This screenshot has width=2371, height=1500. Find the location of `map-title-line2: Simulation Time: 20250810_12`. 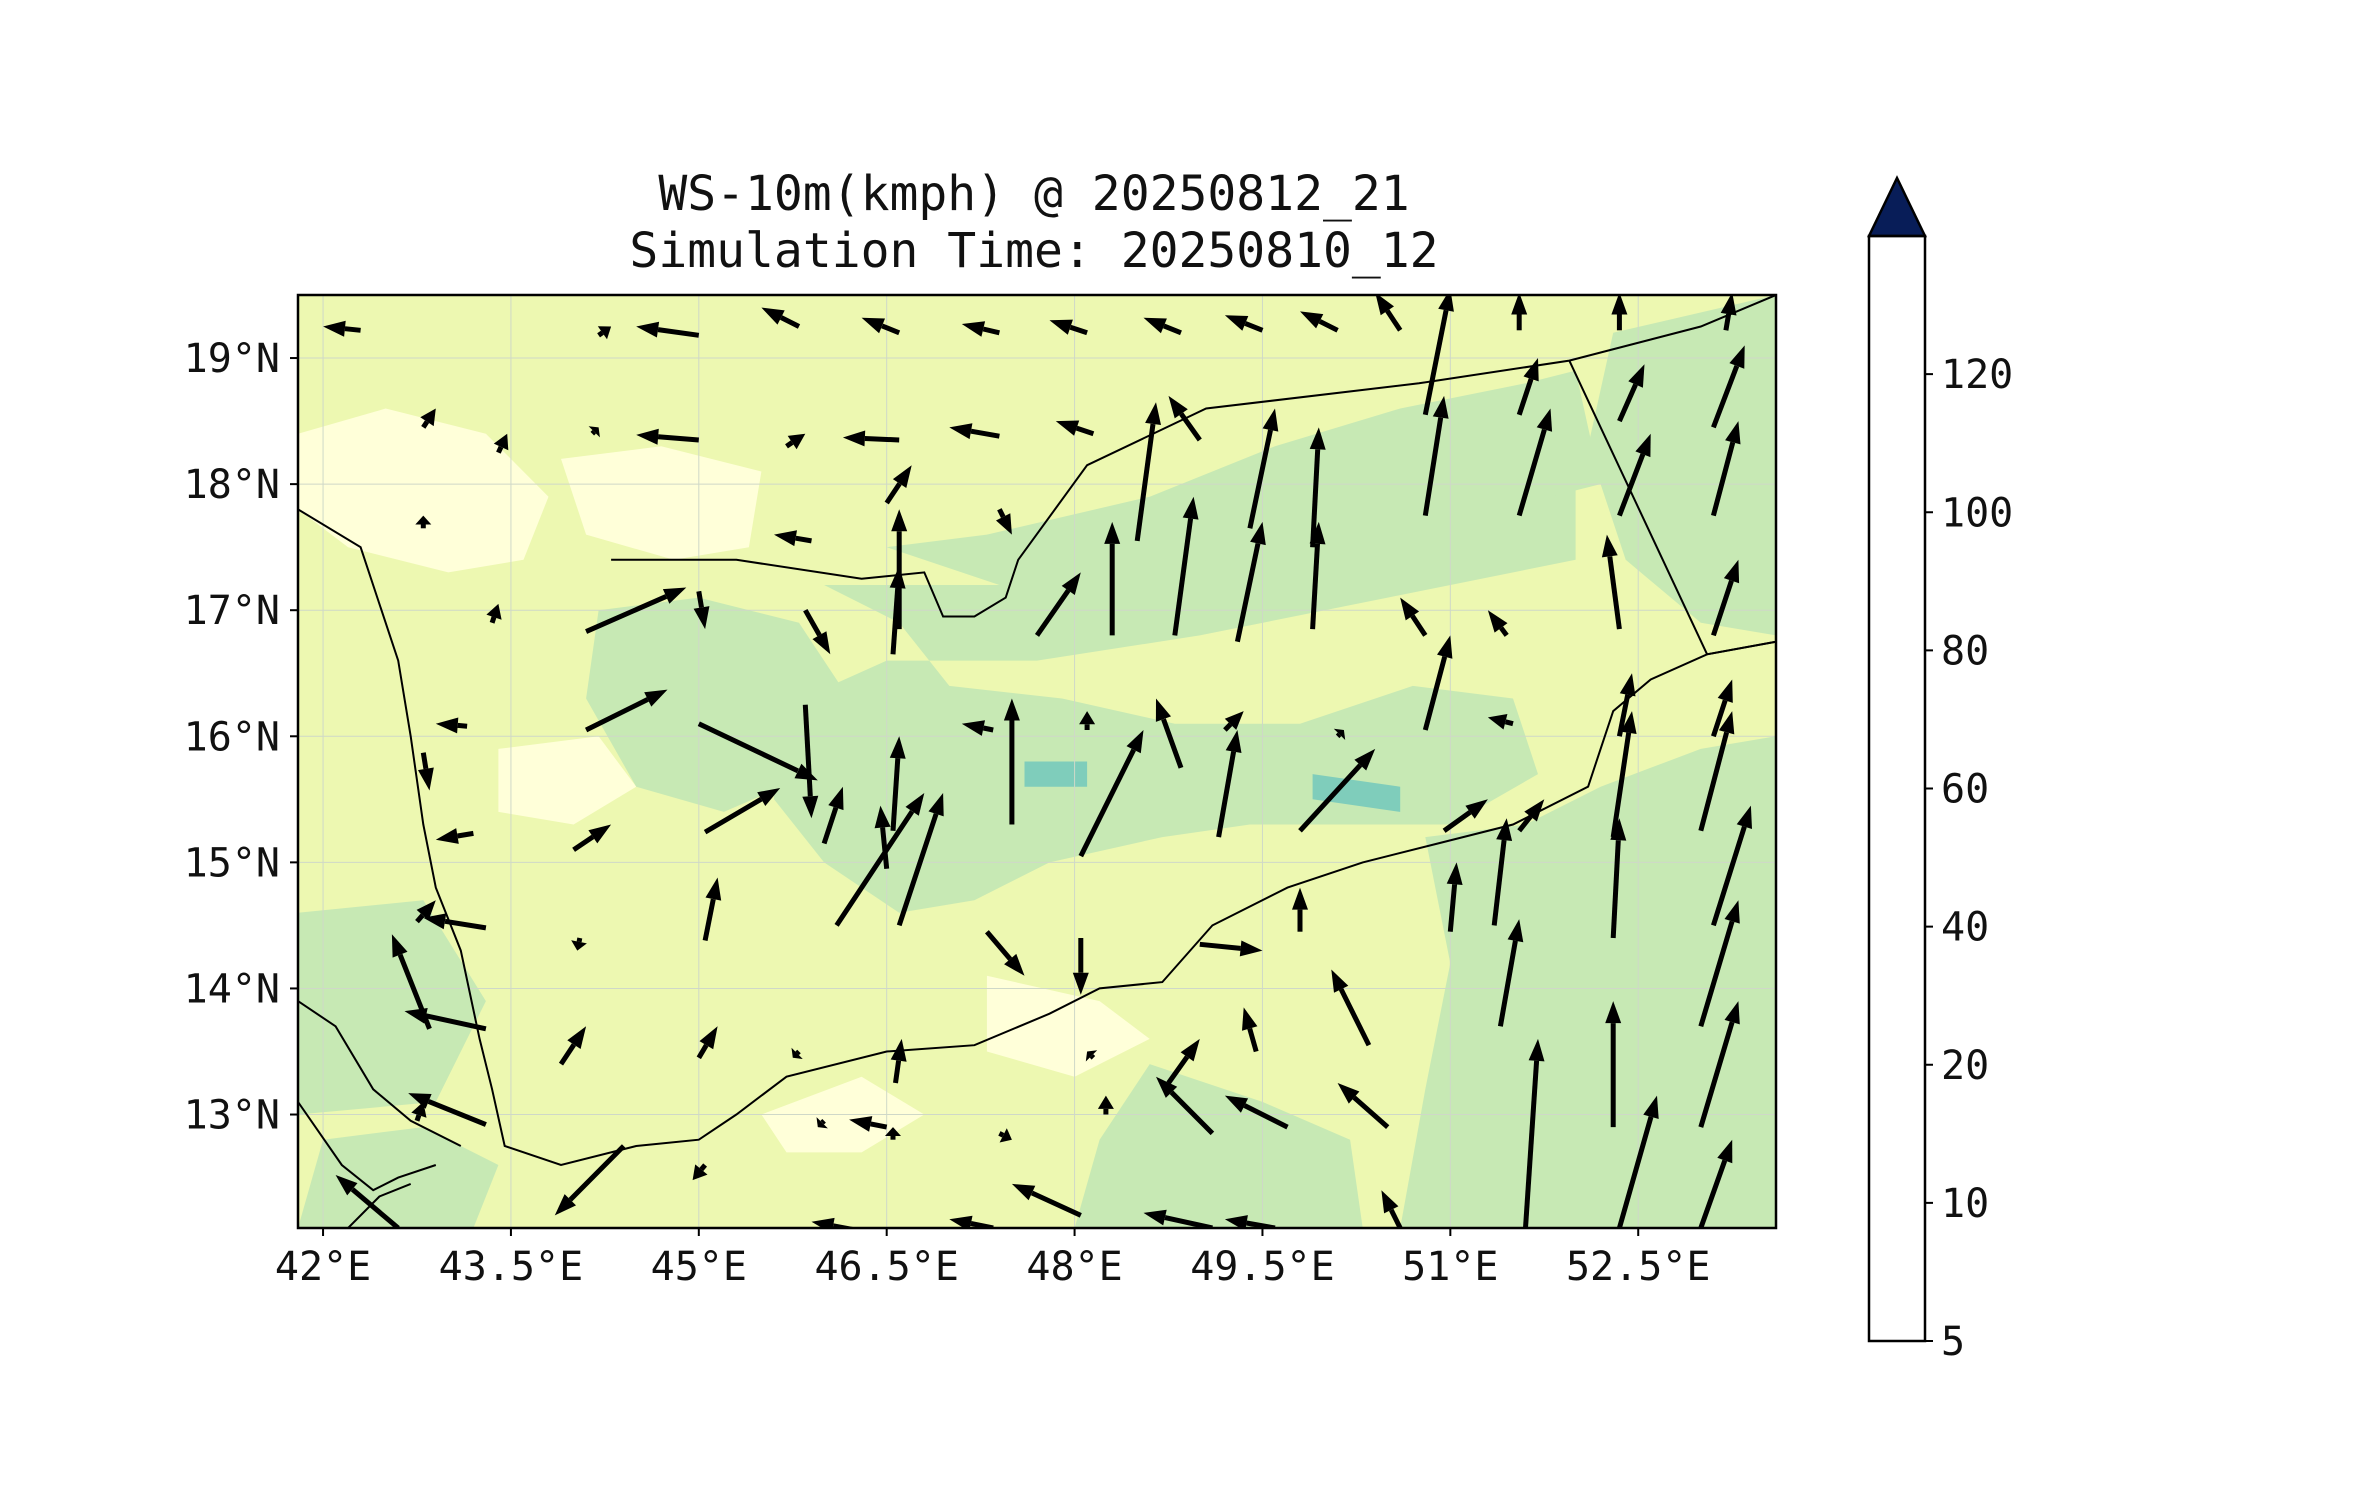

map-title-line2: Simulation Time: 20250810_12 is located at coordinates (1033, 251).